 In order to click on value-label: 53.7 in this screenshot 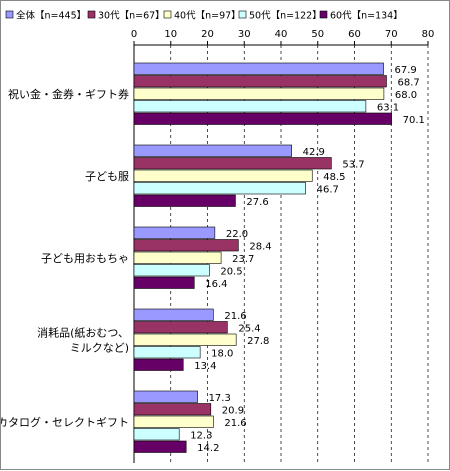, I will do `click(353, 165)`.